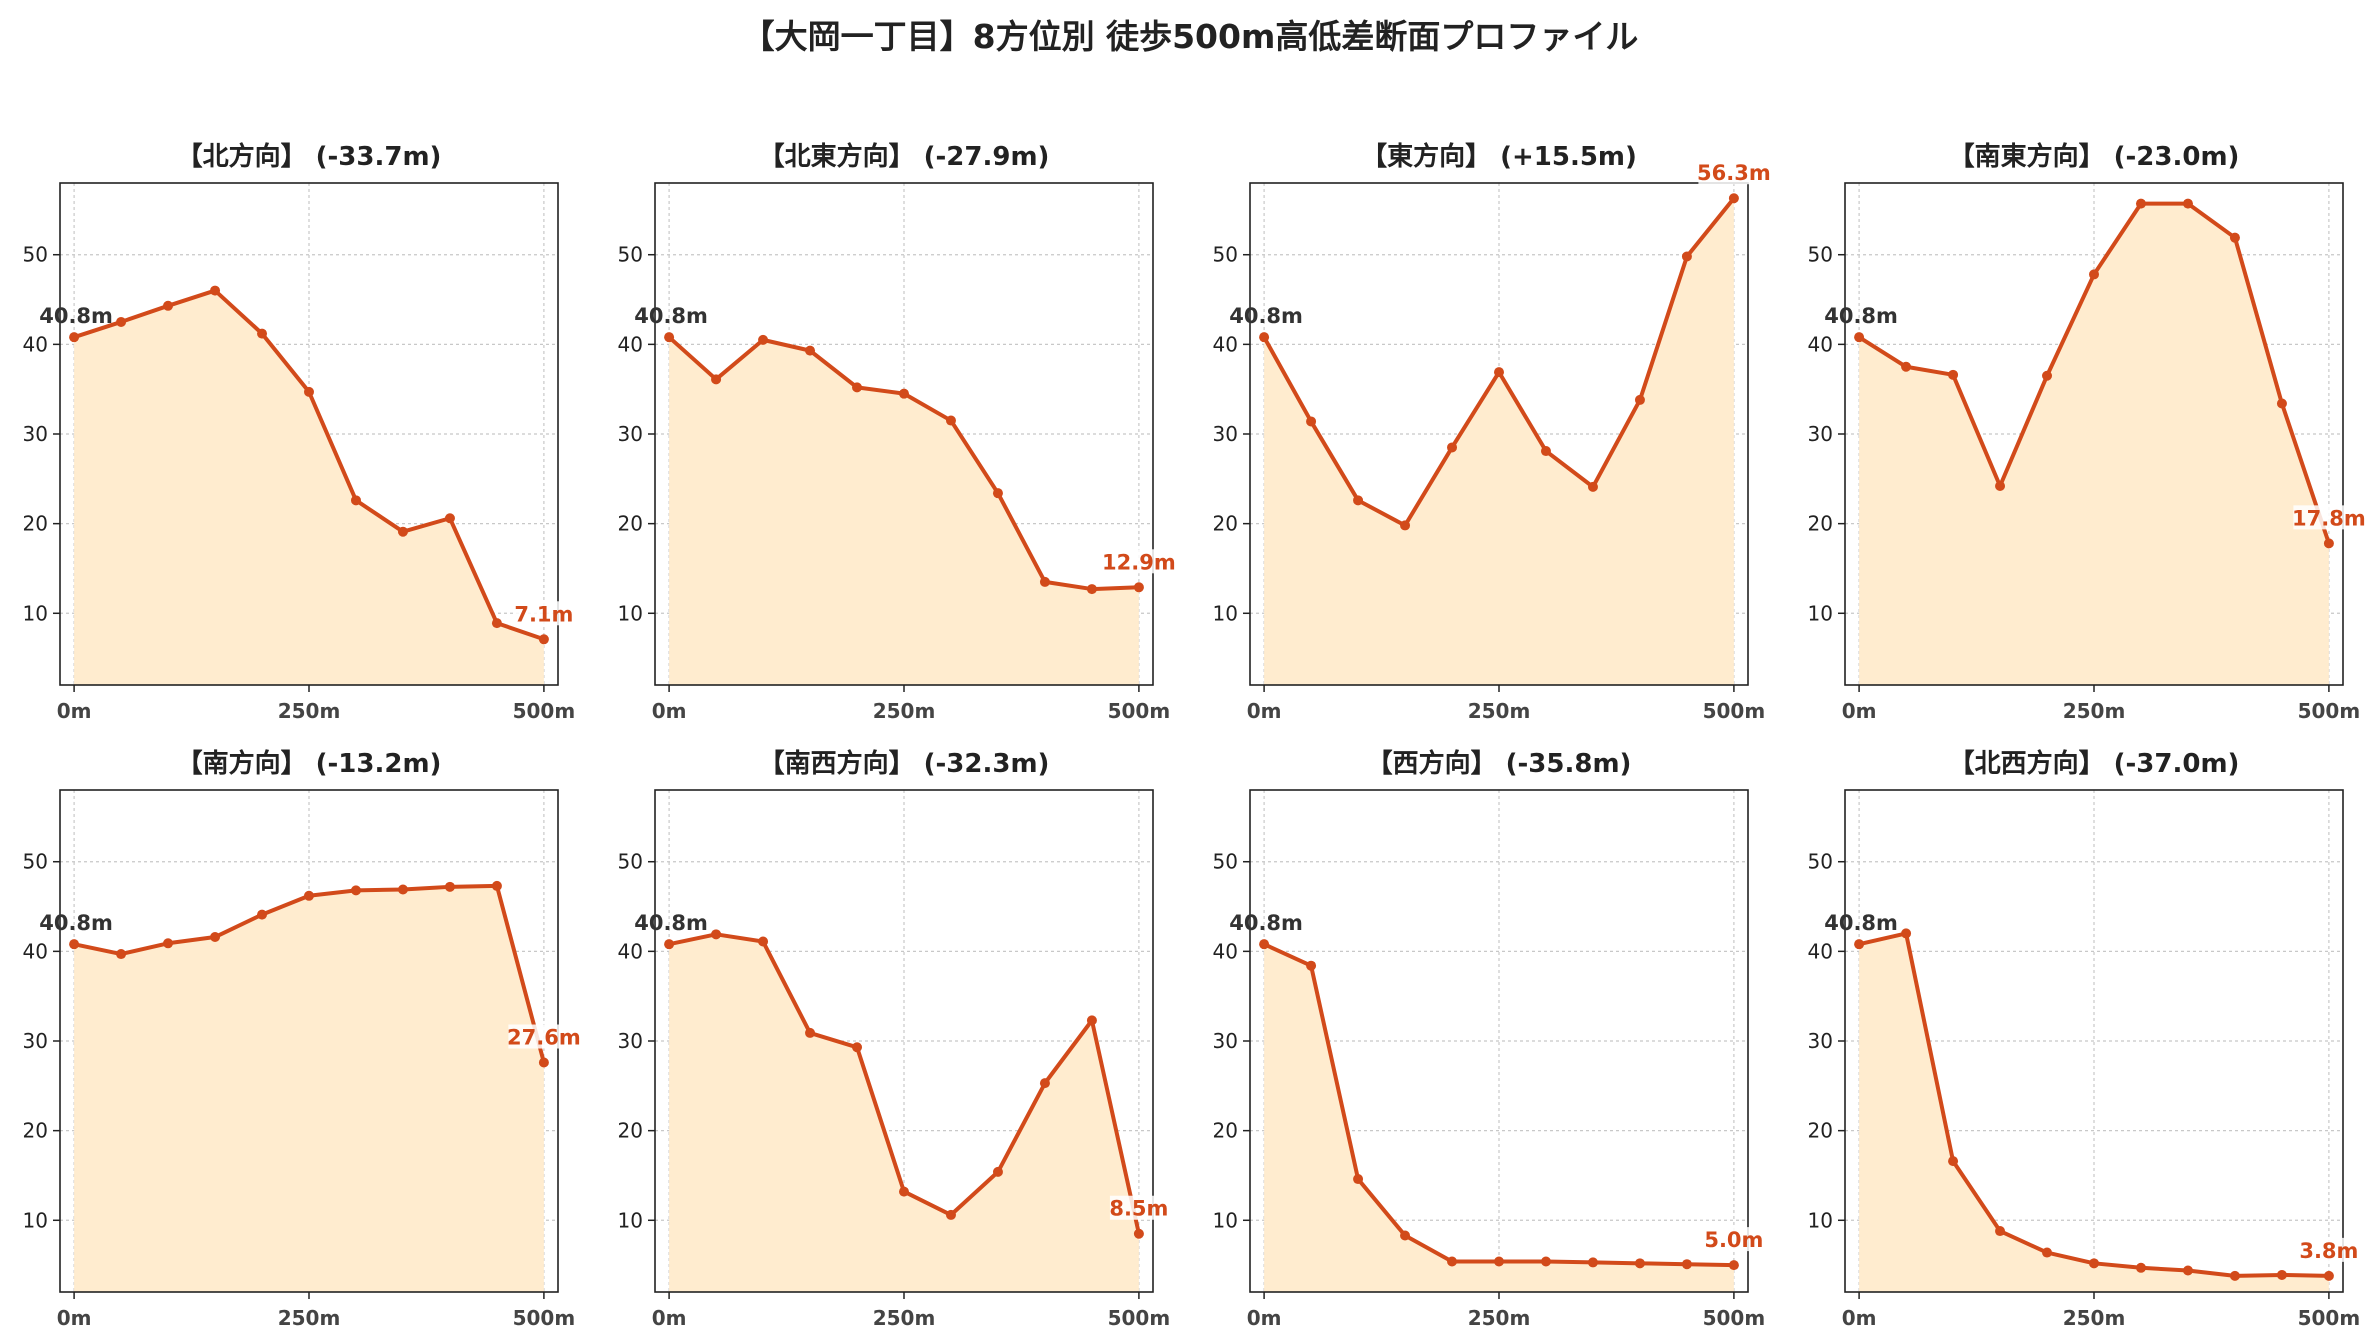 This screenshot has width=2380, height=1340. What do you see at coordinates (904, 763) in the screenshot?
I see `panel-title: 【南西方向】 (-32.3m)` at bounding box center [904, 763].